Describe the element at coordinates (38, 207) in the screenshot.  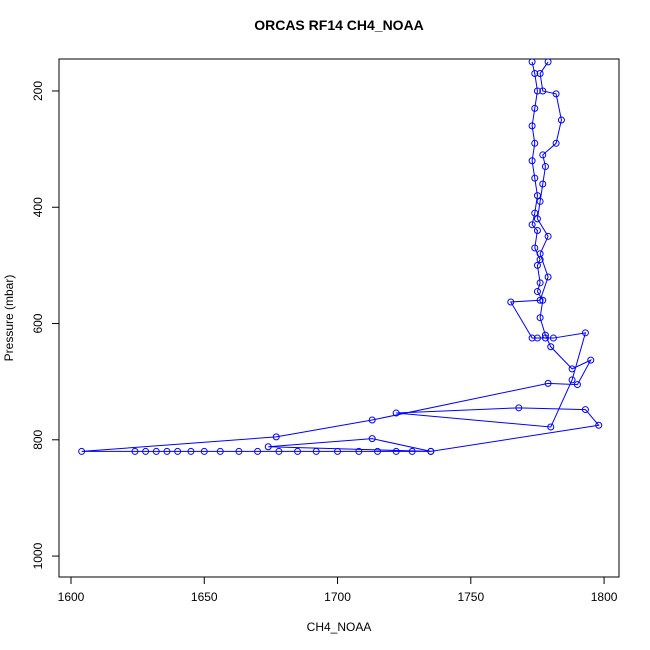
I see `y-tick-label: 400` at that location.